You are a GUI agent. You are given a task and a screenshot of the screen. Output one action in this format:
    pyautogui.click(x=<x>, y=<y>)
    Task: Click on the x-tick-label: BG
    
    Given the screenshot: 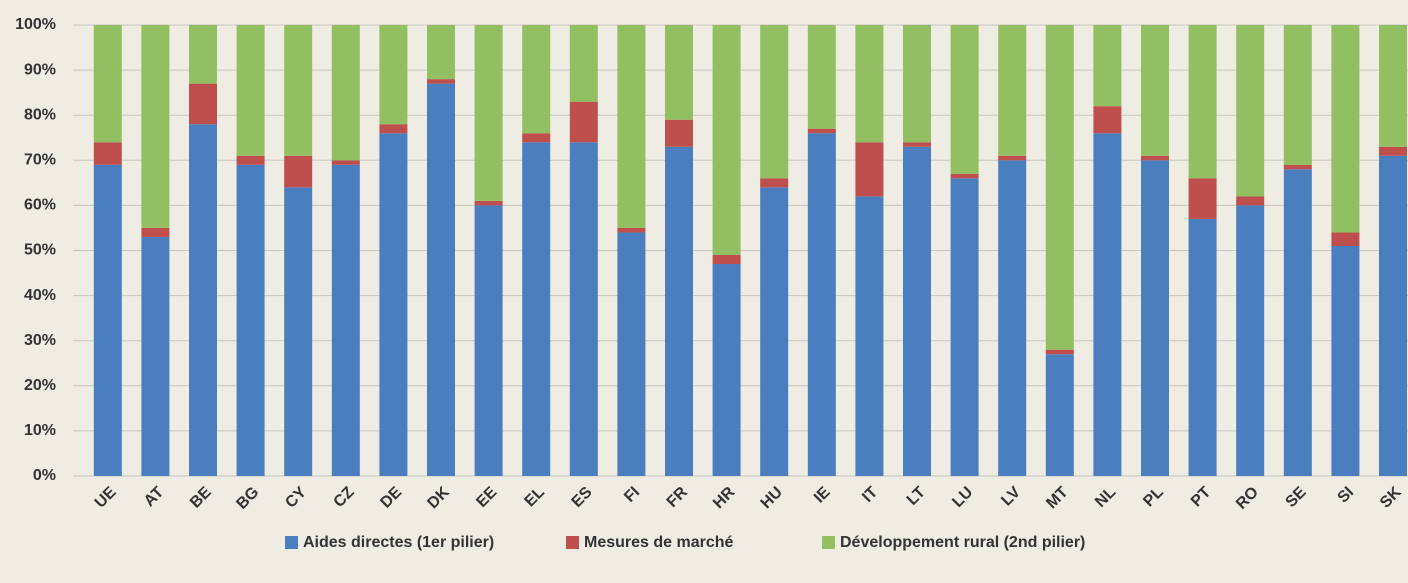 What is the action you would take?
    pyautogui.click(x=247, y=498)
    